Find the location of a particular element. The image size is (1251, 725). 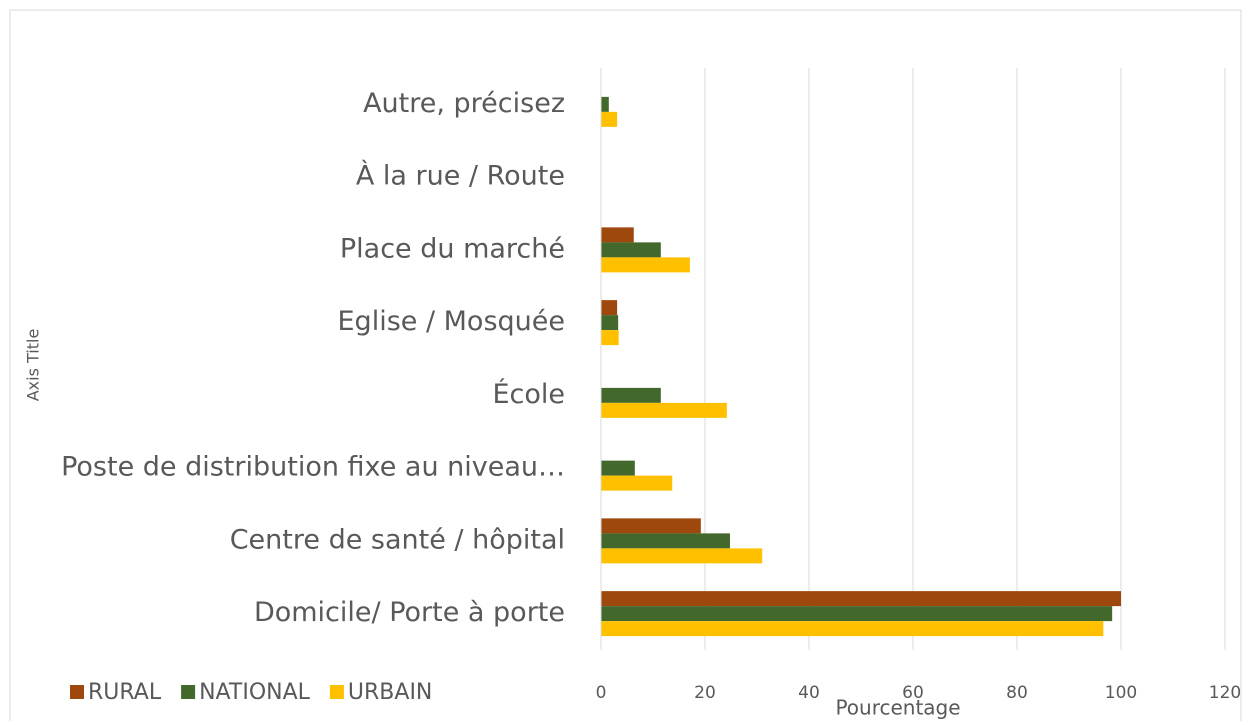

y-tick-label: Place du marché is located at coordinates (452, 248).